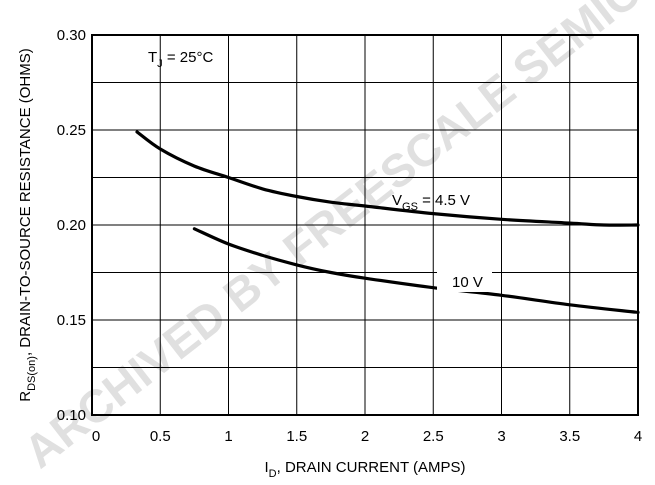  Describe the element at coordinates (467, 282) in the screenshot. I see `series-label-10v: 10 V` at that location.